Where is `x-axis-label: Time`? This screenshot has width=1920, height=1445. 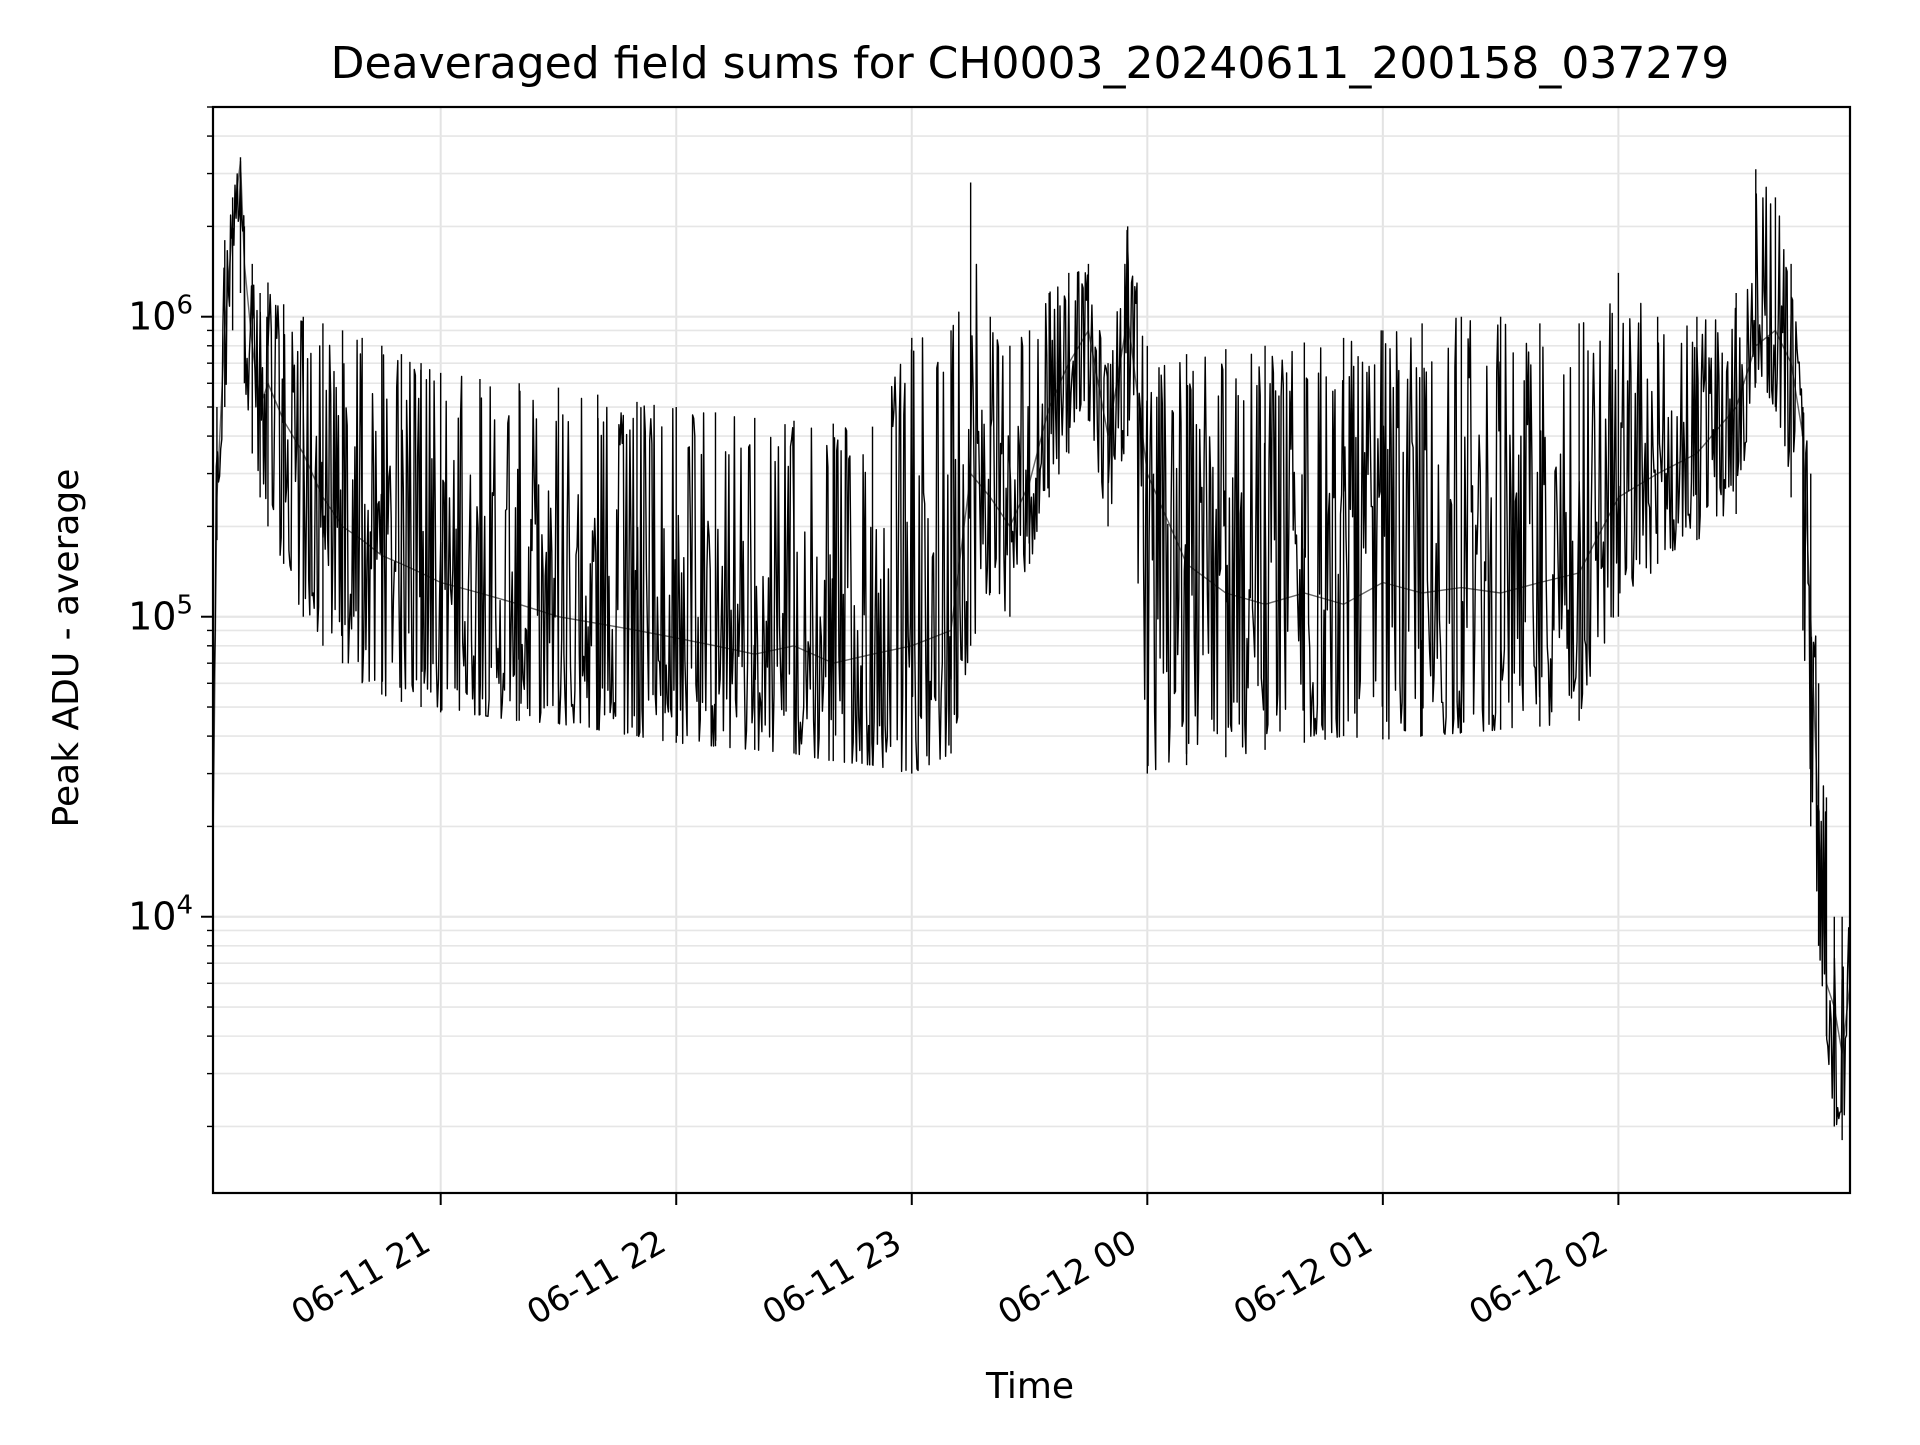 x-axis-label: Time is located at coordinates (1029, 1386).